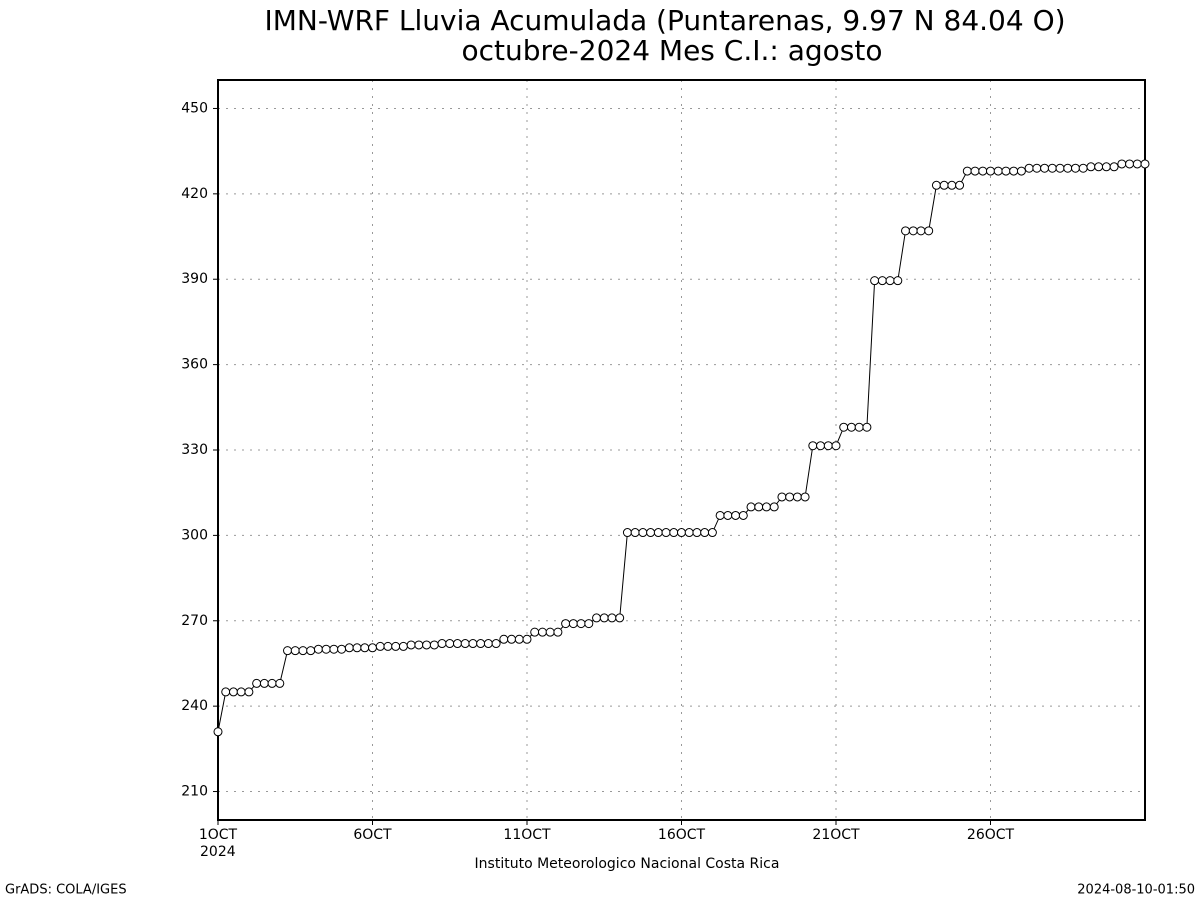 The image size is (1200, 900). What do you see at coordinates (372, 835) in the screenshot?
I see `x-tick-label: 6OCT` at bounding box center [372, 835].